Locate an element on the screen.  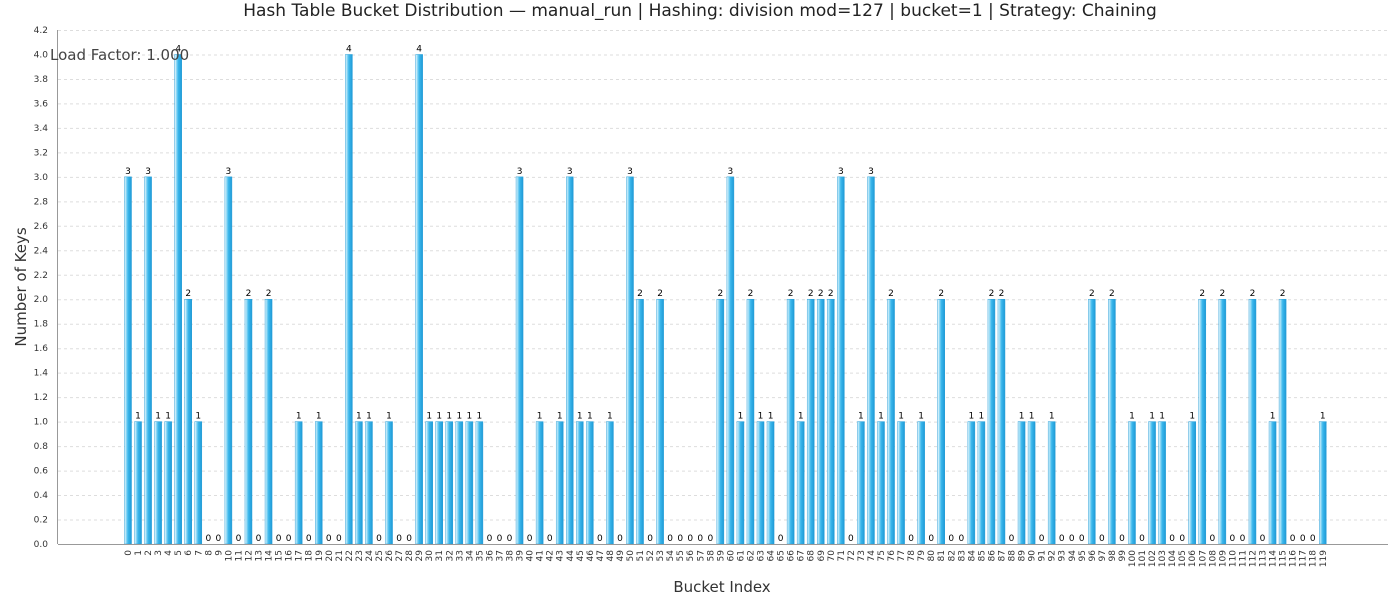
x-tick-label: 14 is located at coordinates (270, 556).